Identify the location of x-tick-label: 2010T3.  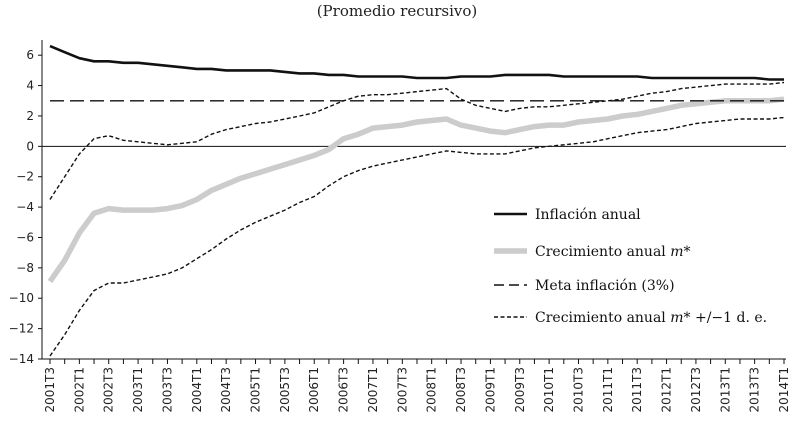
(578, 390).